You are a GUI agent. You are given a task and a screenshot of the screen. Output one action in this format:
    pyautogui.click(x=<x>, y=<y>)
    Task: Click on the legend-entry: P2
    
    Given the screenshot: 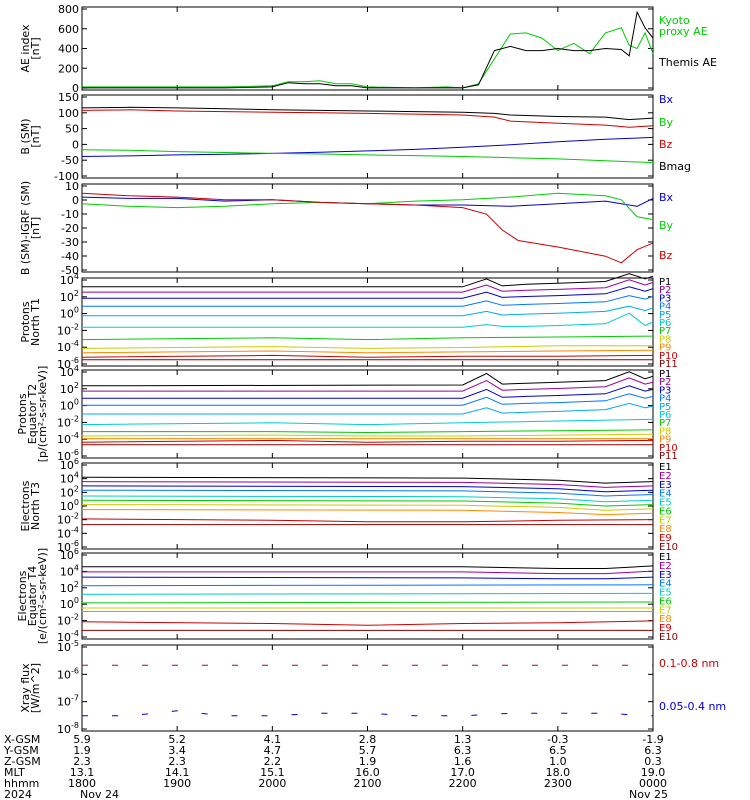 What is the action you would take?
    pyautogui.click(x=665, y=290)
    